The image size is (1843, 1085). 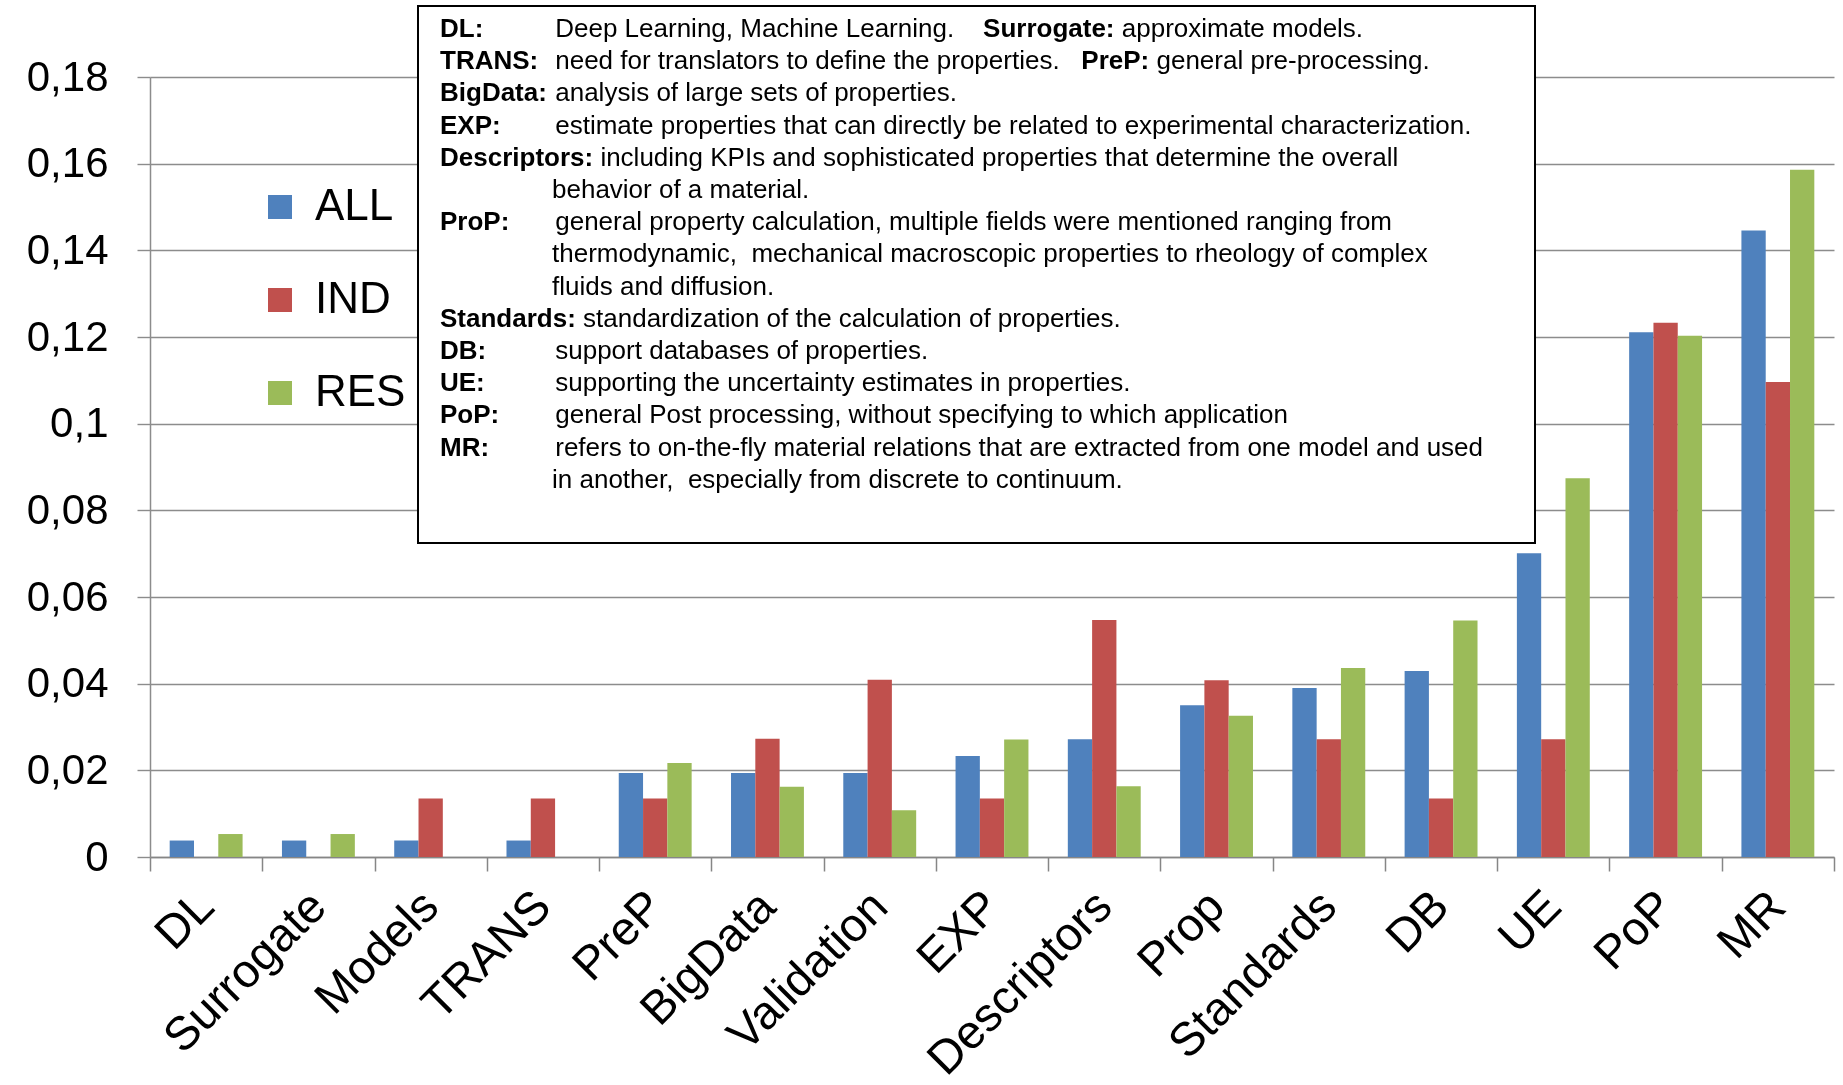 What do you see at coordinates (67, 249) in the screenshot?
I see `y-tick-label: 0,14` at bounding box center [67, 249].